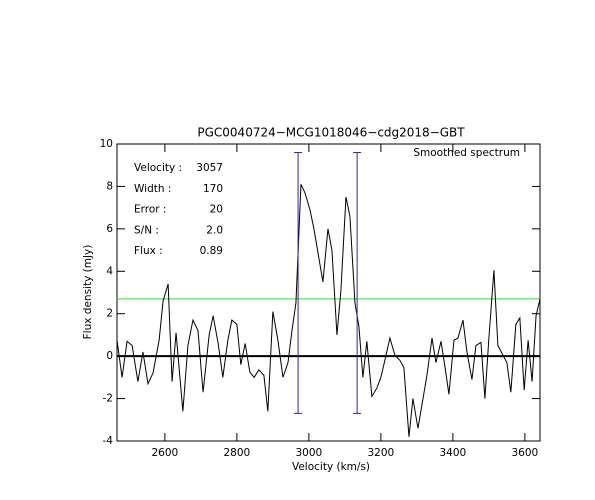 Image resolution: width=595 pixels, height=500 pixels. Describe the element at coordinates (381, 453) in the screenshot. I see `x-tick-label: 3200` at that location.